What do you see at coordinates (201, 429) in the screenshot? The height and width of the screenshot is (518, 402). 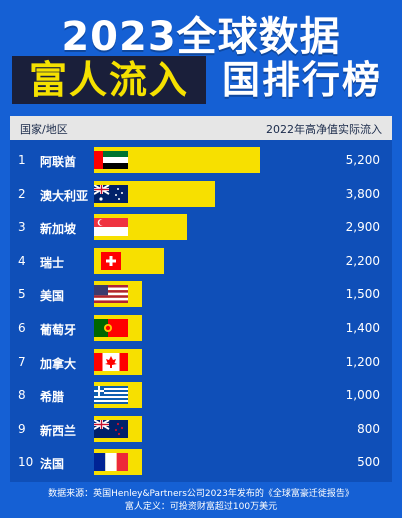 I see `table-row: 9 新西兰 800` at bounding box center [201, 429].